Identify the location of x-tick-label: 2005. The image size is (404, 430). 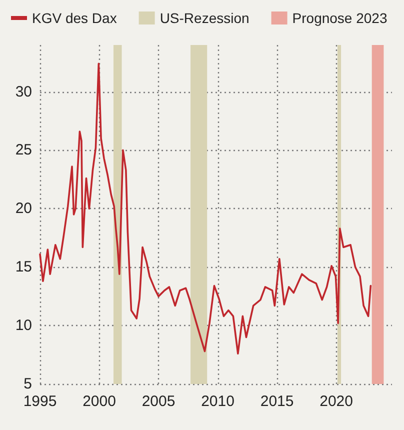
(159, 401).